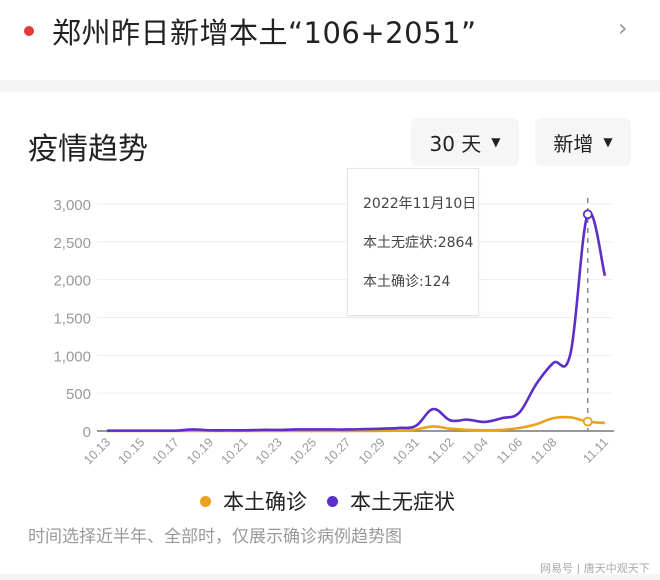 The image size is (660, 580). I want to click on range-dropdown: 30 天 ▼, so click(465, 142).